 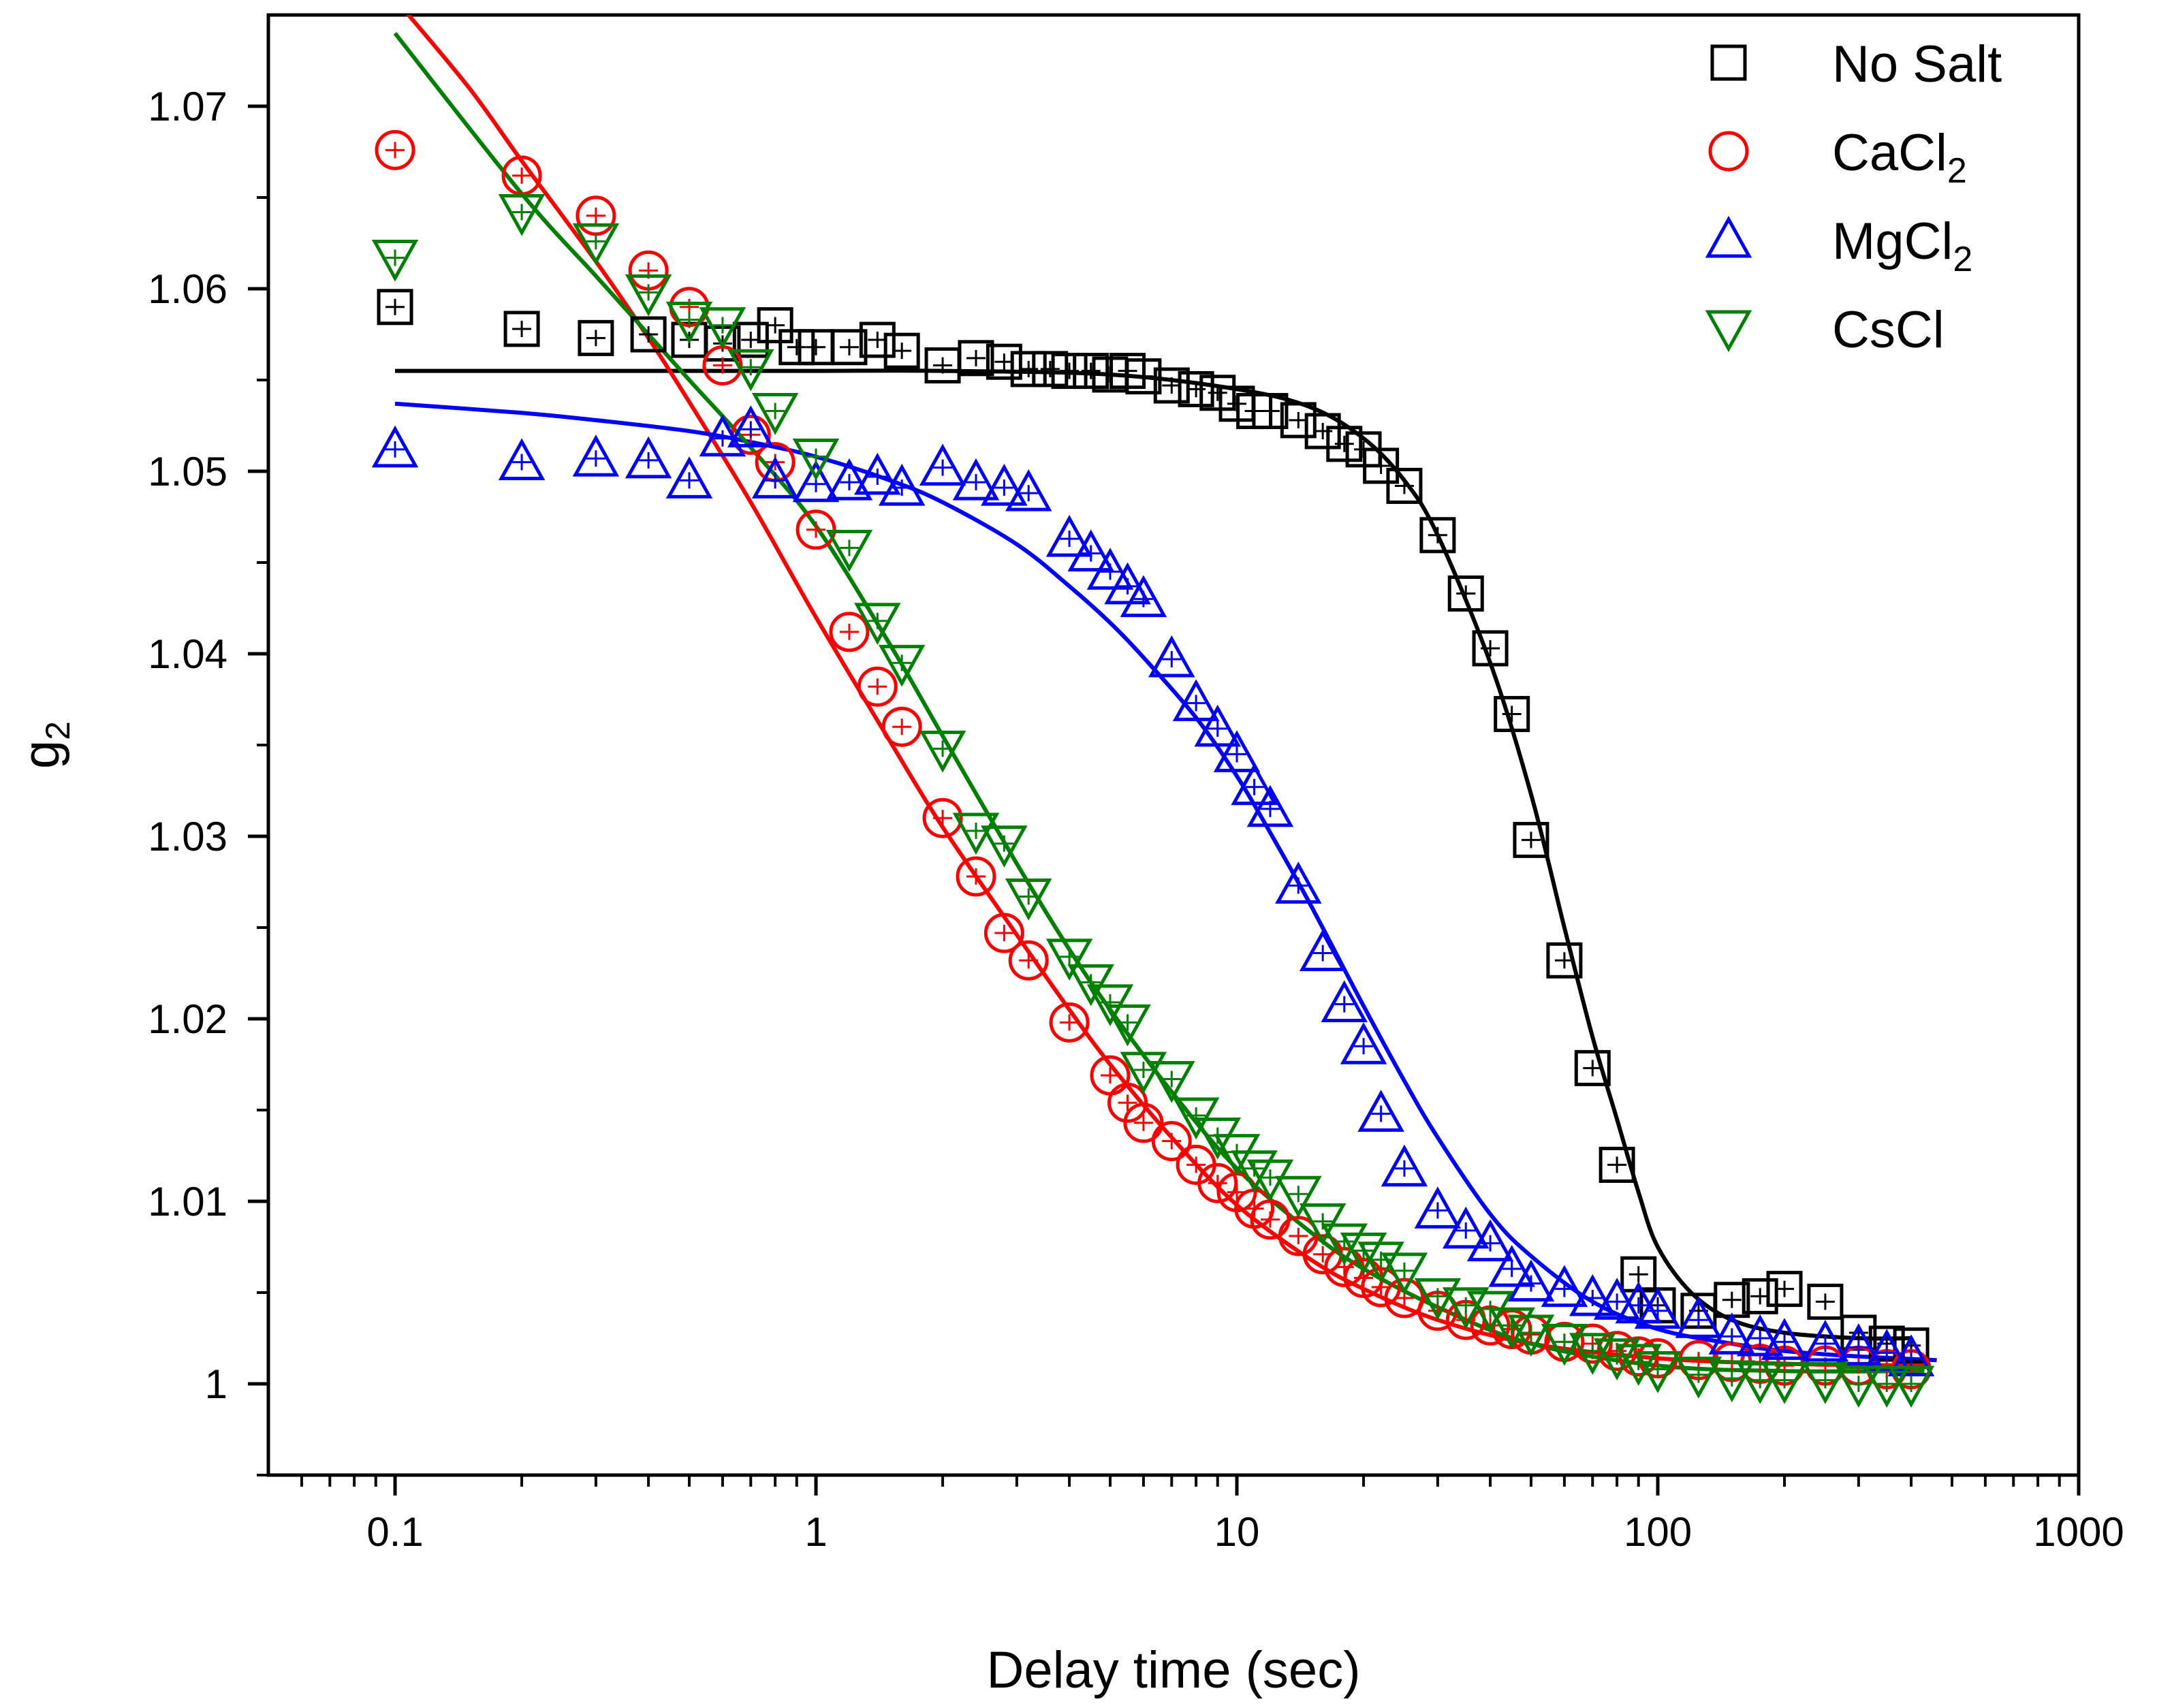 What do you see at coordinates (216, 1384) in the screenshot?
I see `y-tick-label: 1` at bounding box center [216, 1384].